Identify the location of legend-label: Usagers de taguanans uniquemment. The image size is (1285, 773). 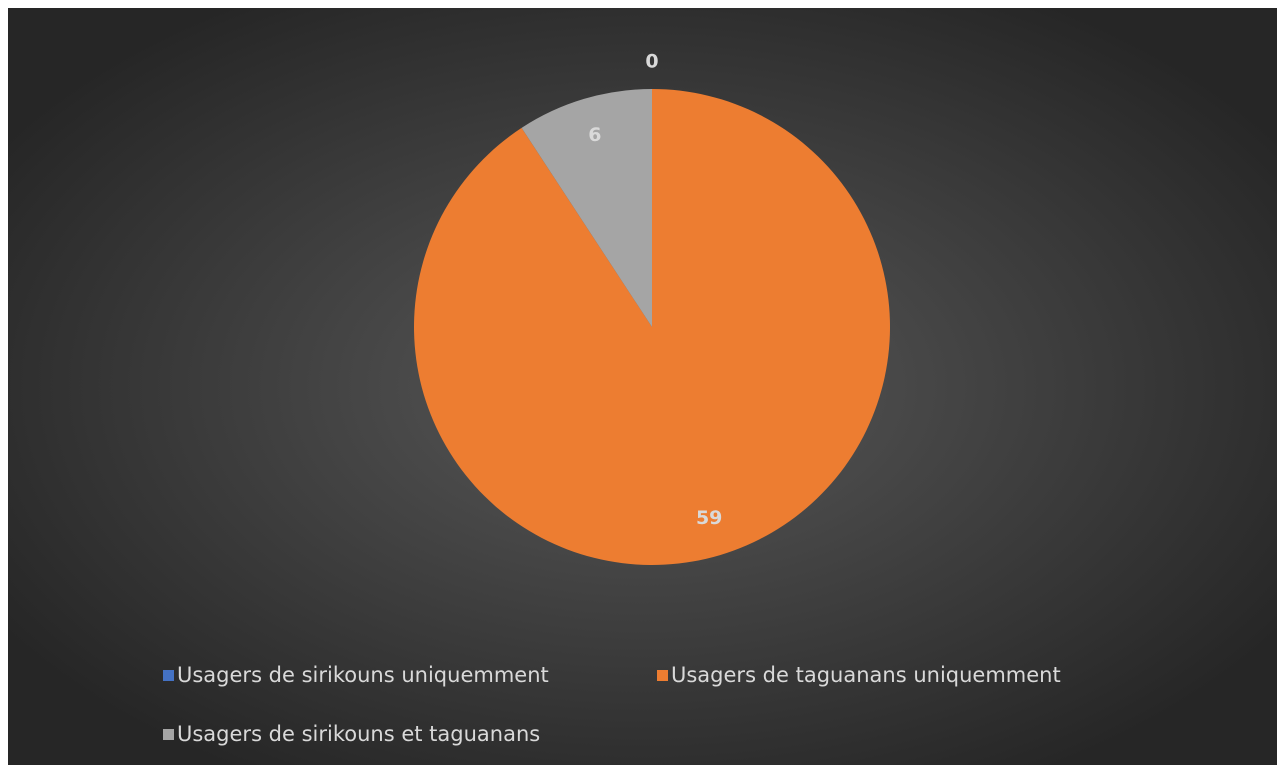
(866, 675).